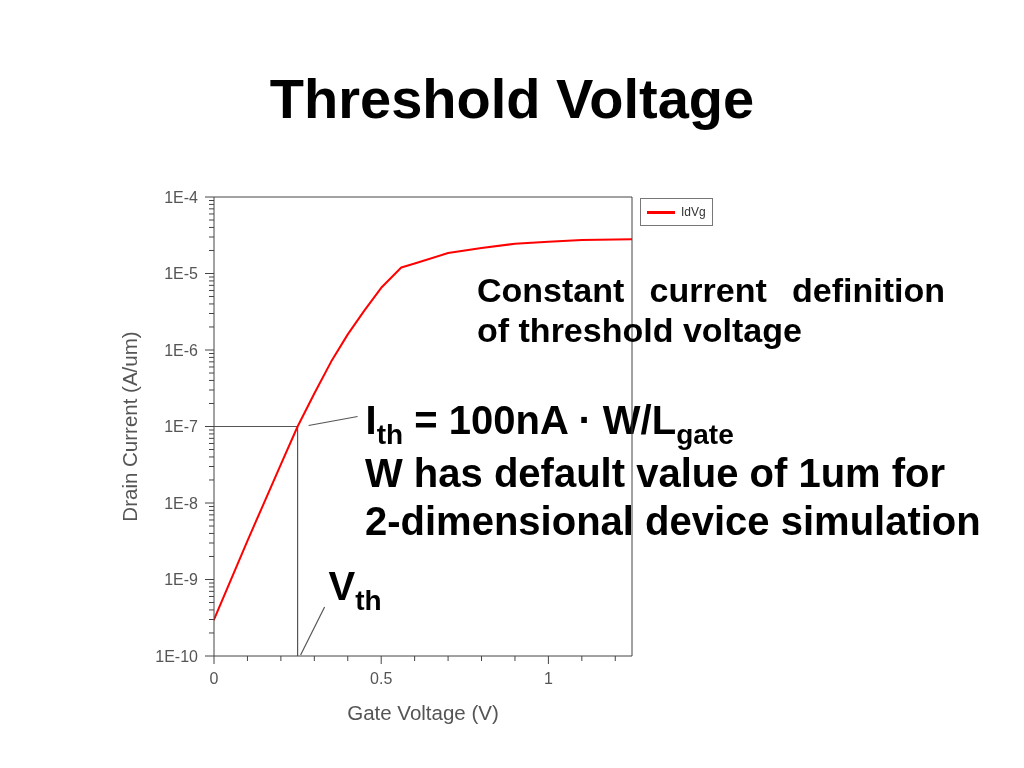 Image resolution: width=1024 pixels, height=768 pixels. Describe the element at coordinates (181, 197) in the screenshot. I see `y-tick-label: 1E-4` at that location.